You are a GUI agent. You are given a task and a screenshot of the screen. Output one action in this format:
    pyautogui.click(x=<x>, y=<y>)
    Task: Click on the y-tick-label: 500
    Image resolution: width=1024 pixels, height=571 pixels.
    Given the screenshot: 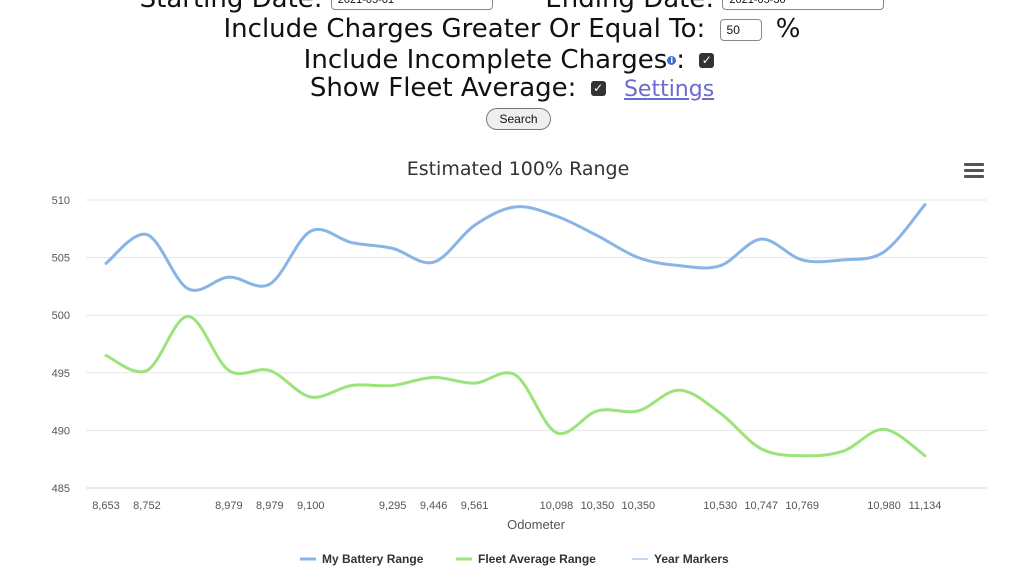 What is the action you would take?
    pyautogui.click(x=61, y=316)
    